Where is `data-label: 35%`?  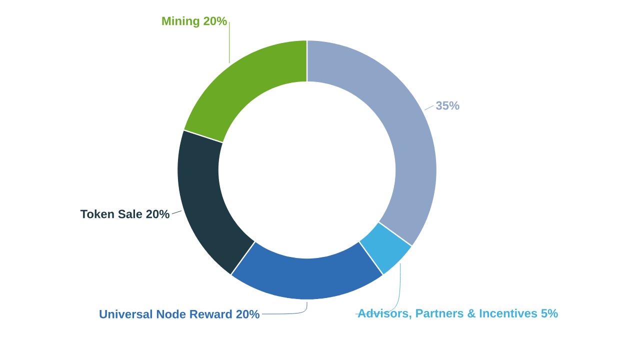
data-label: 35% is located at coordinates (448, 105).